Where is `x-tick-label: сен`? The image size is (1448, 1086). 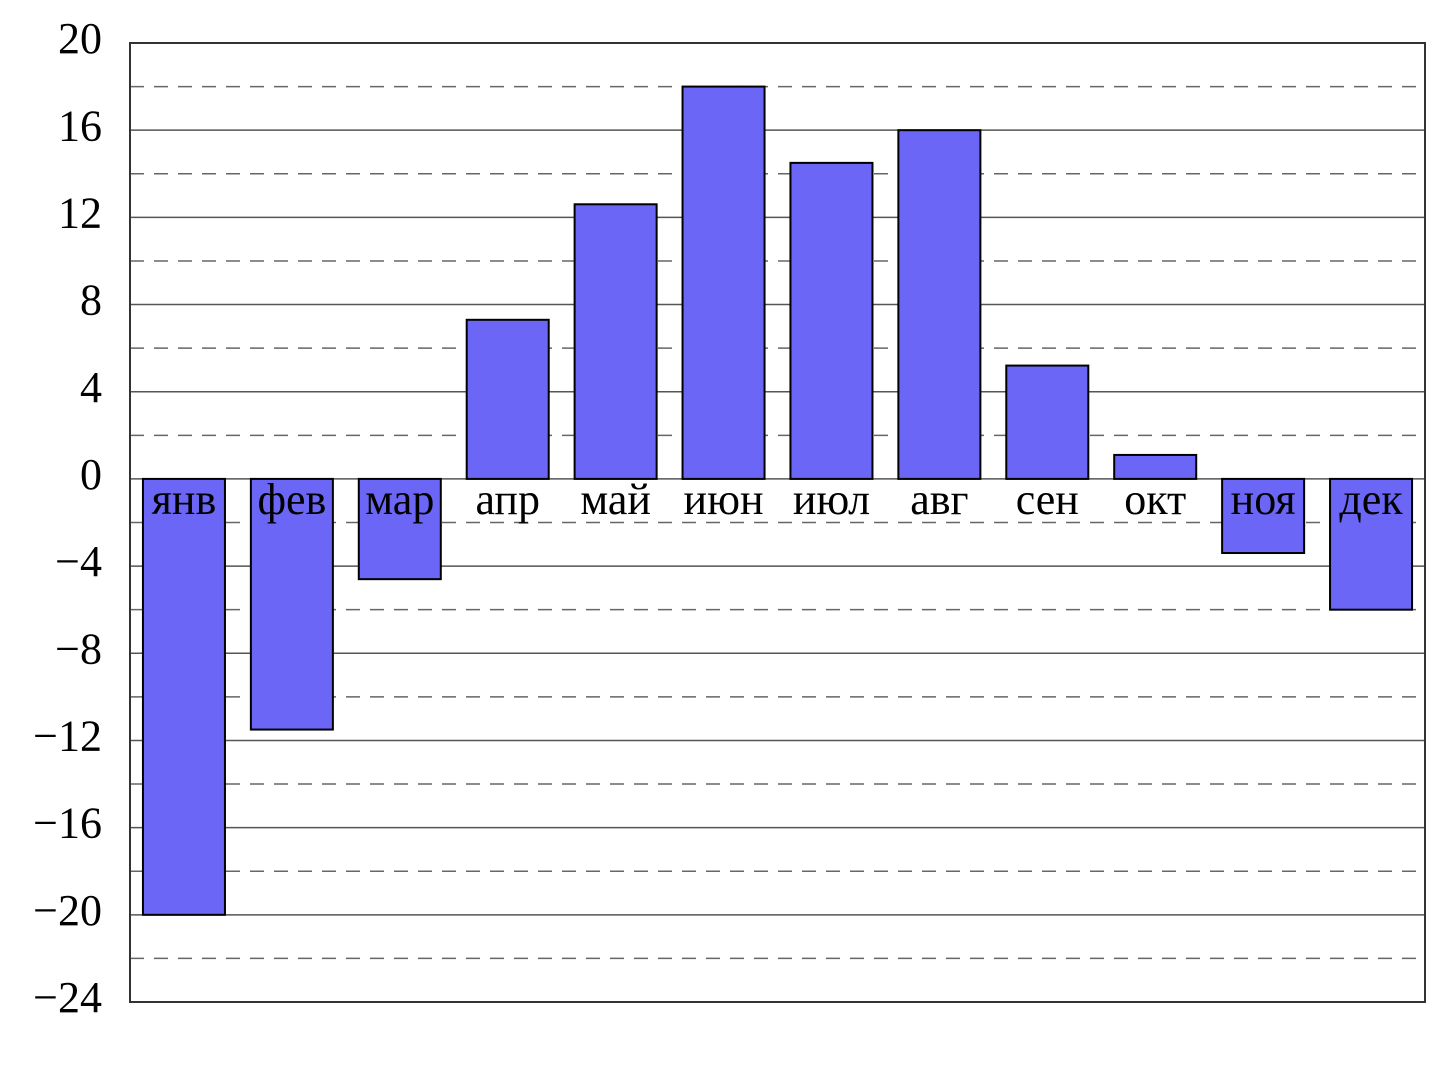 x-tick-label: сен is located at coordinates (1047, 499).